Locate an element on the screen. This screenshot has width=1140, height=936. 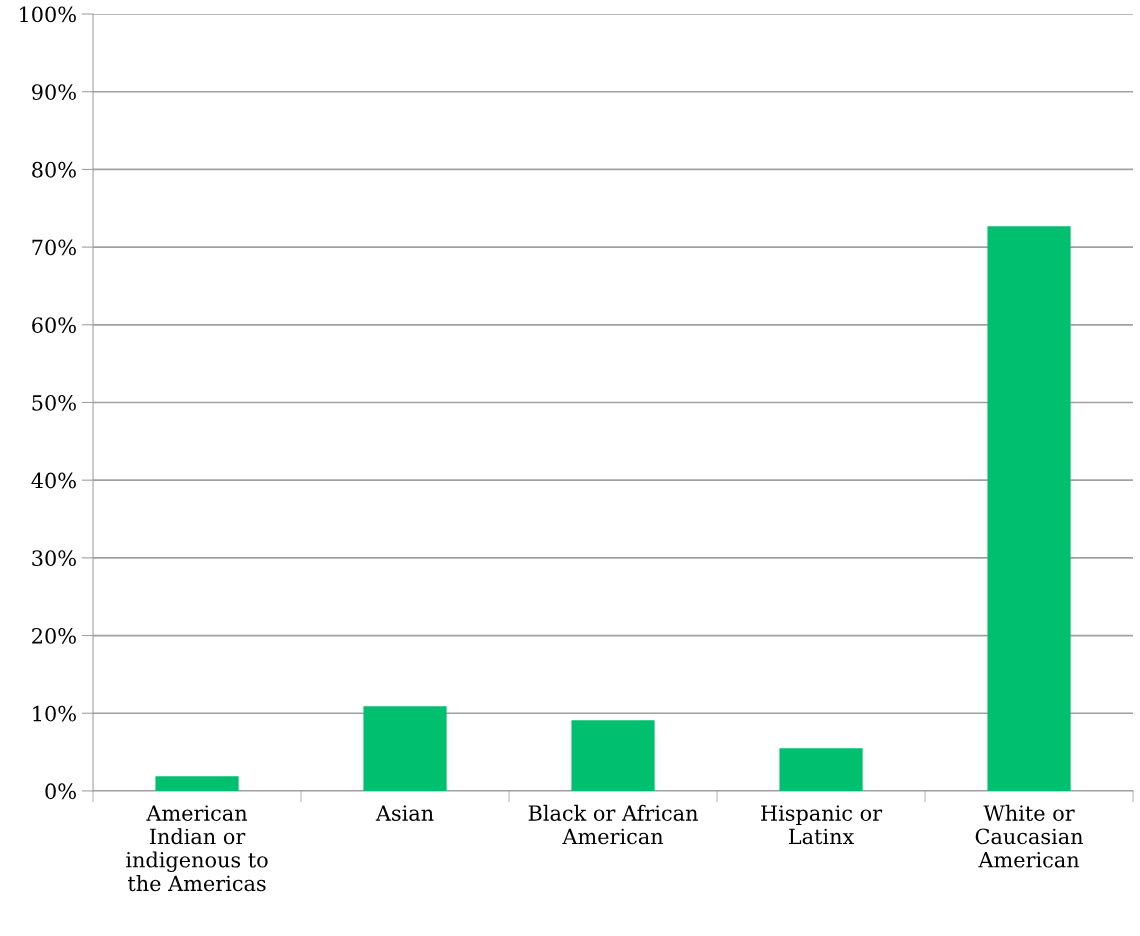
y-tick-label: 100% is located at coordinates (48, 14).